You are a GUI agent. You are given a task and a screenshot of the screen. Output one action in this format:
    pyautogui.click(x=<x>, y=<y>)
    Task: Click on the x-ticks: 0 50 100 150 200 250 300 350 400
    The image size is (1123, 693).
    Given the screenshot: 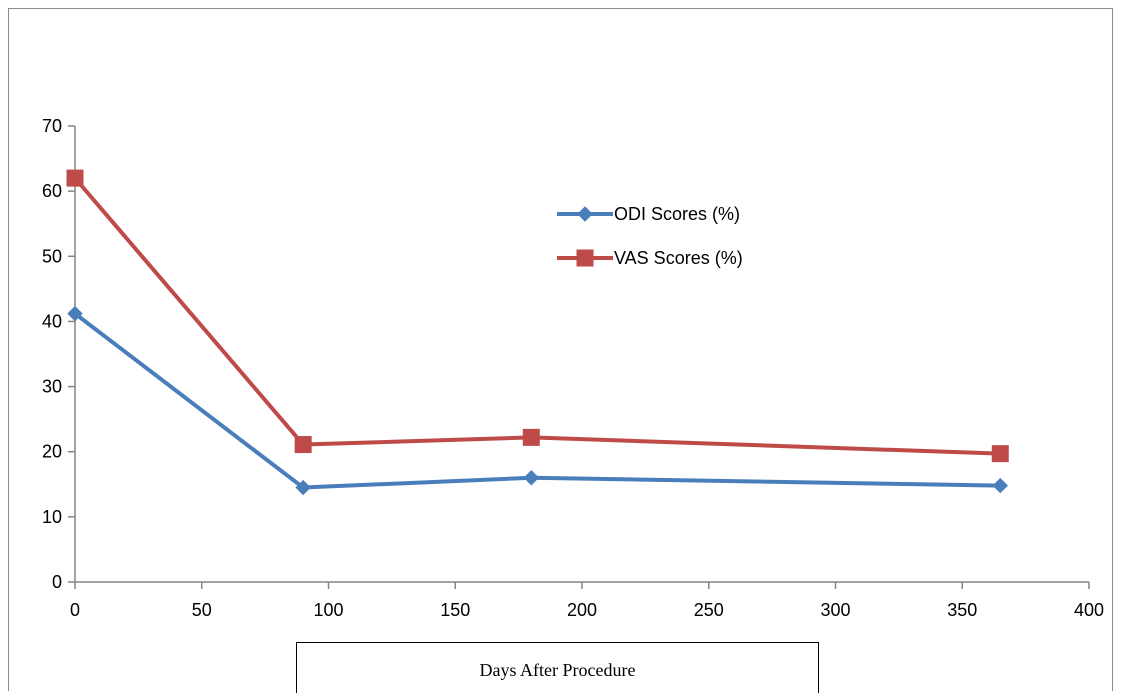 What is the action you would take?
    pyautogui.click(x=587, y=601)
    